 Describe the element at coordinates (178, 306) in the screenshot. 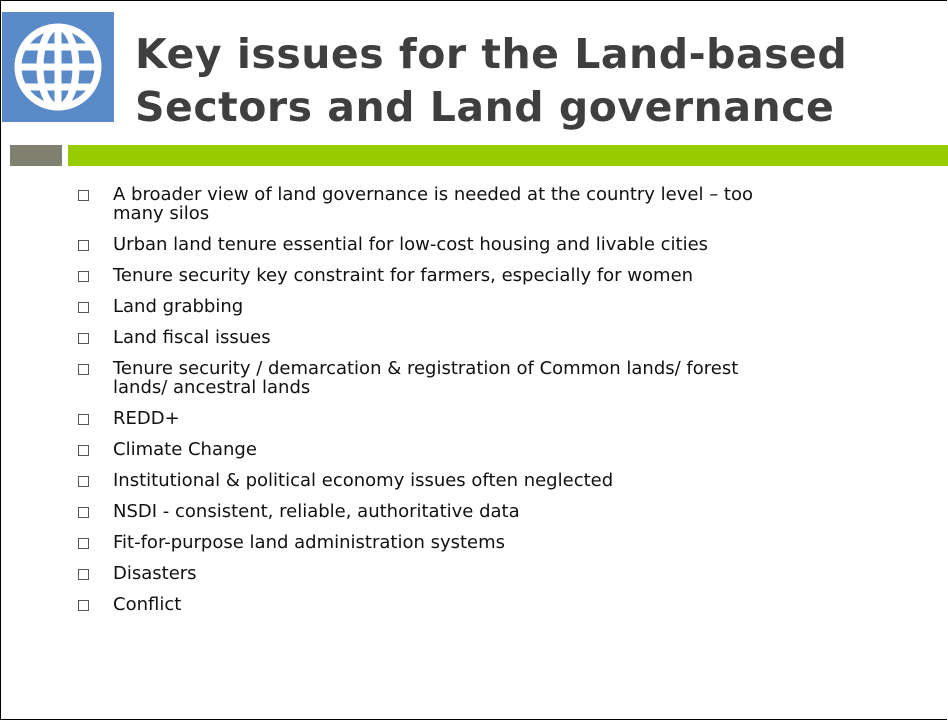

I see `bullet-text: Land grabbing` at that location.